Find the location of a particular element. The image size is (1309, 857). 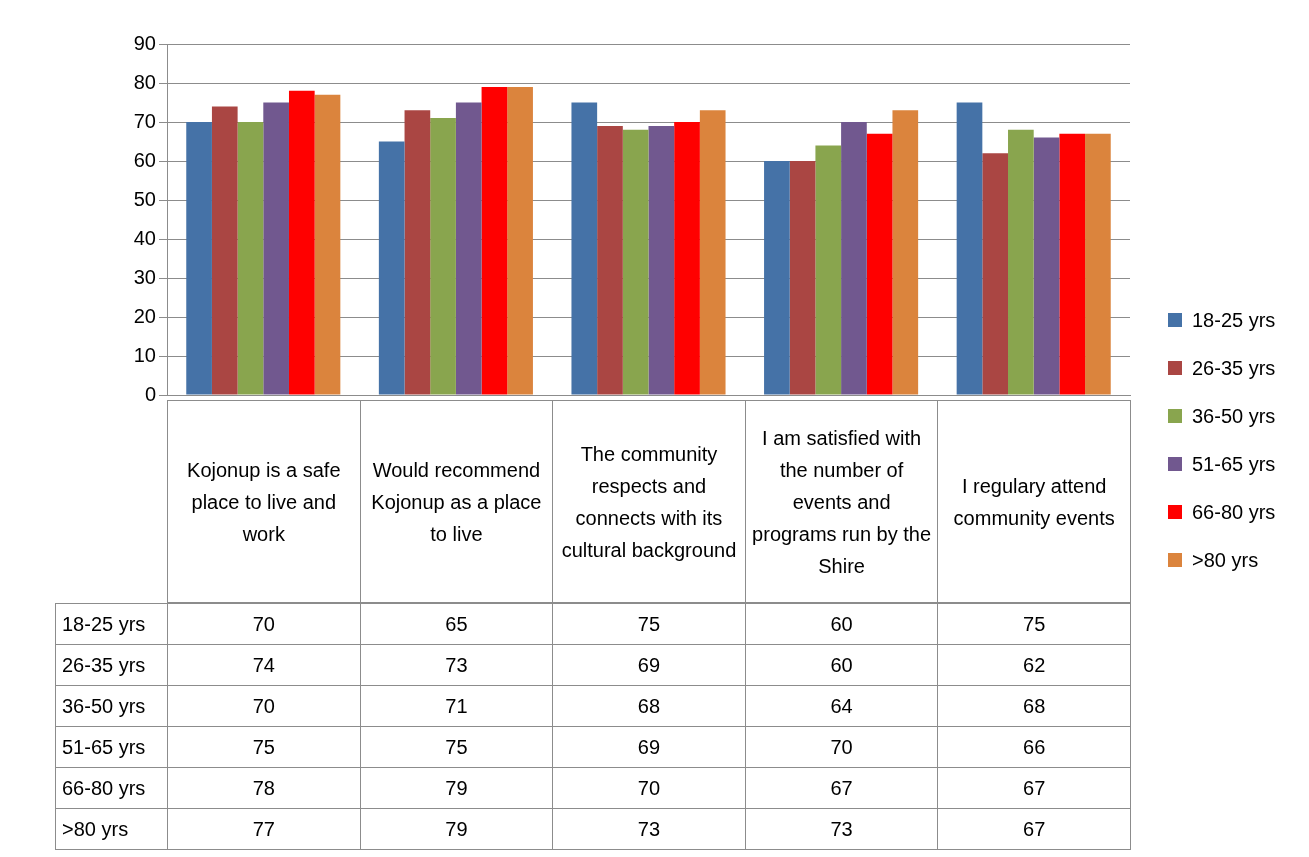

text: 18-25 yrs is located at coordinates (104, 624).